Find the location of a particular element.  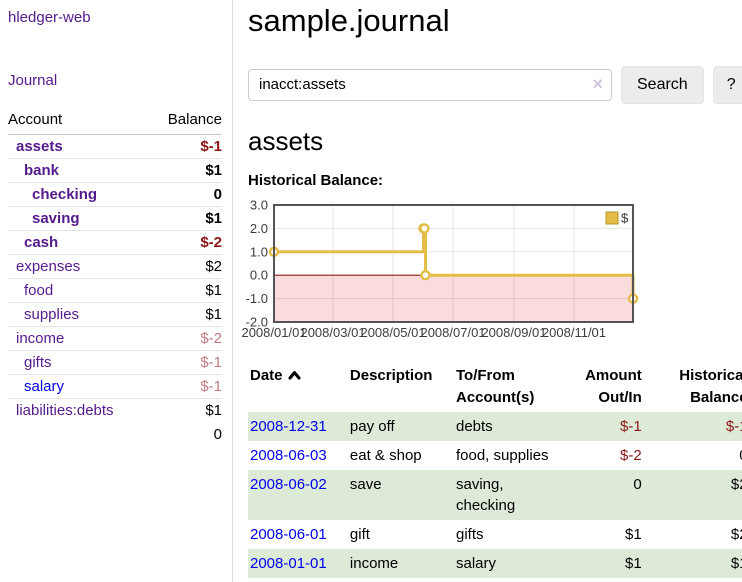

account-row: bank $1 is located at coordinates (115, 170).